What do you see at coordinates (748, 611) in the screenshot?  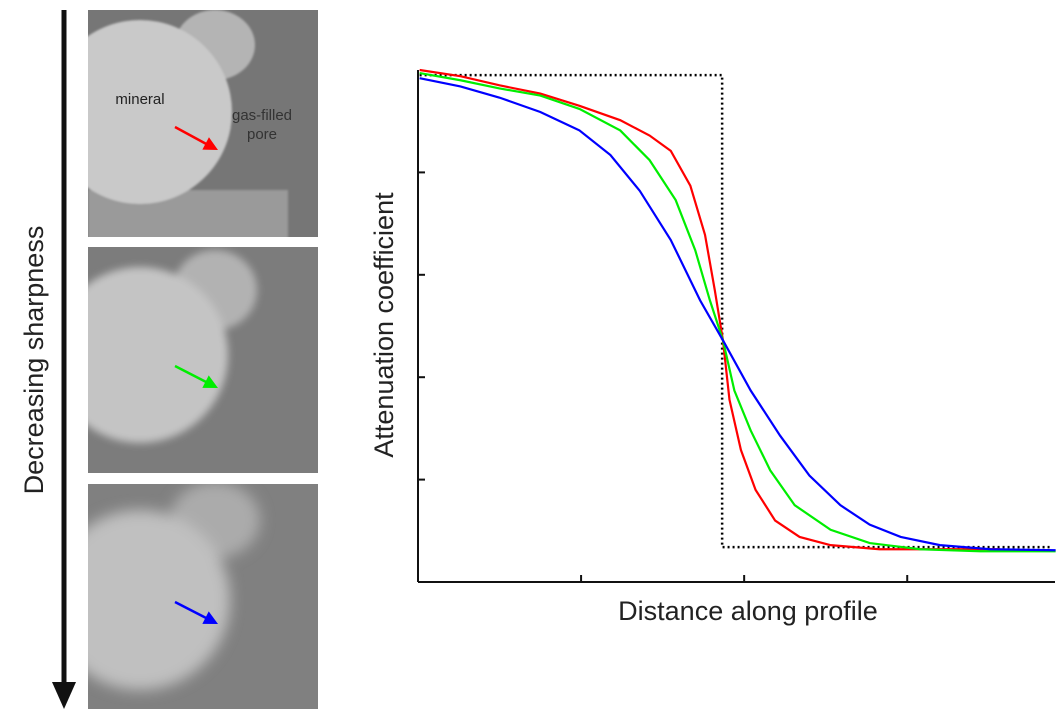 I see `x-axis-label: Distance along profile` at bounding box center [748, 611].